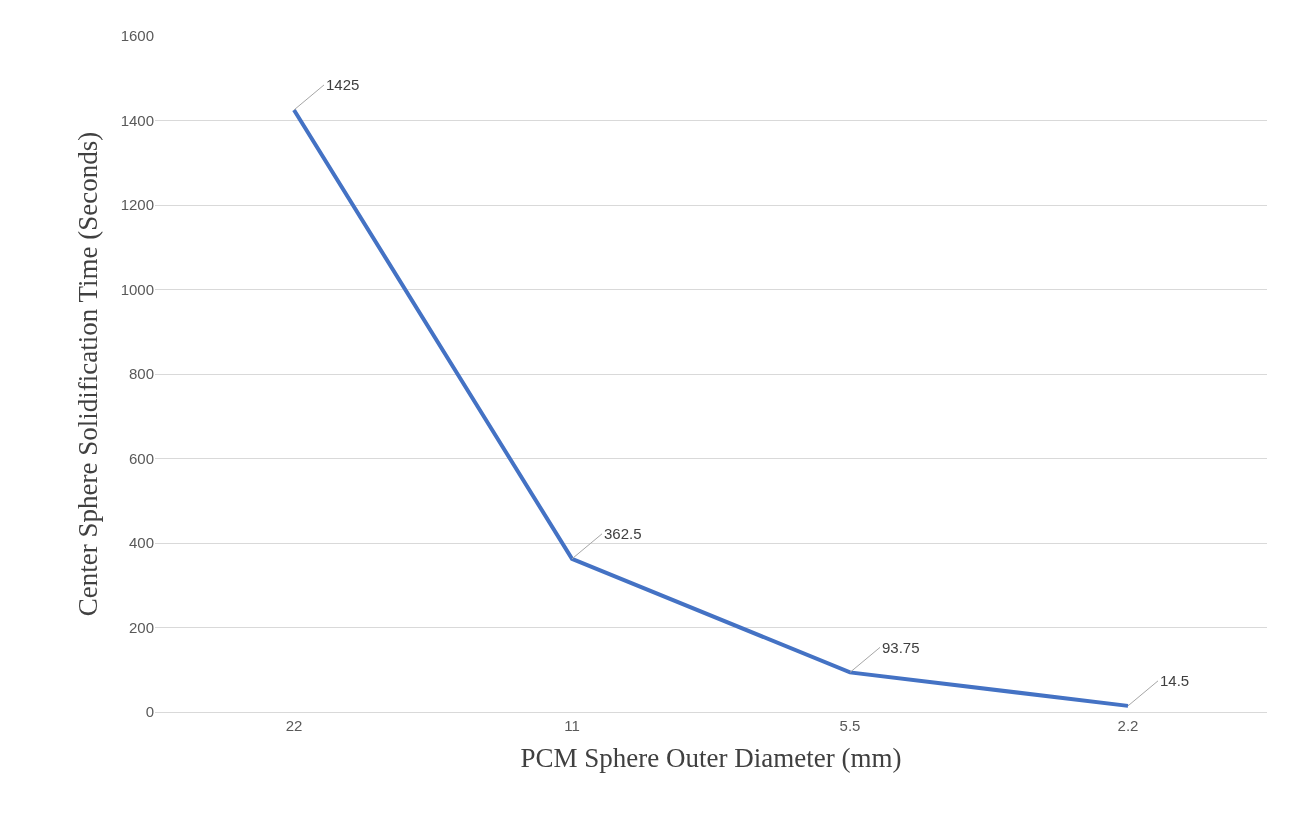  Describe the element at coordinates (1175, 680) in the screenshot. I see `data-label: 14.5` at that location.